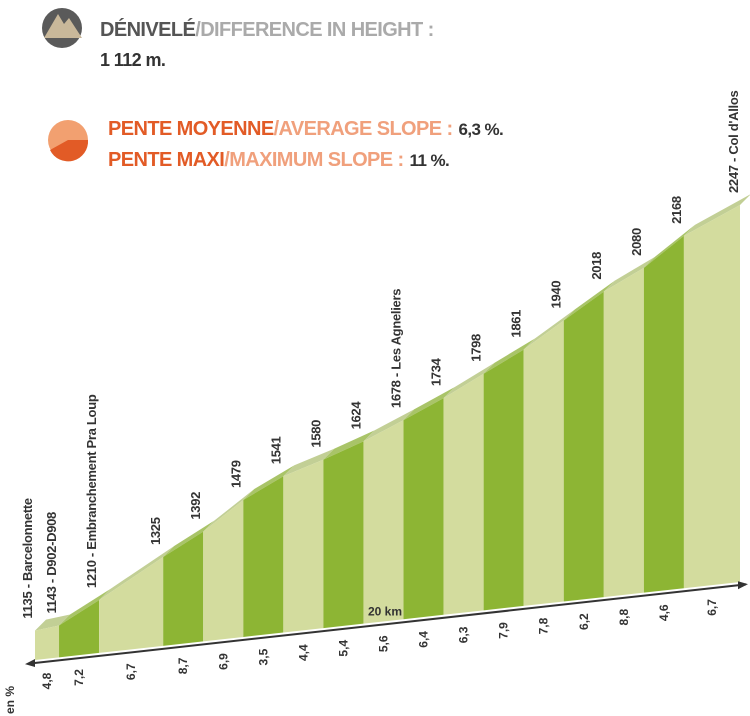 This screenshot has height=716, width=750. What do you see at coordinates (275, 450) in the screenshot?
I see `altitude-label: 1541` at bounding box center [275, 450].